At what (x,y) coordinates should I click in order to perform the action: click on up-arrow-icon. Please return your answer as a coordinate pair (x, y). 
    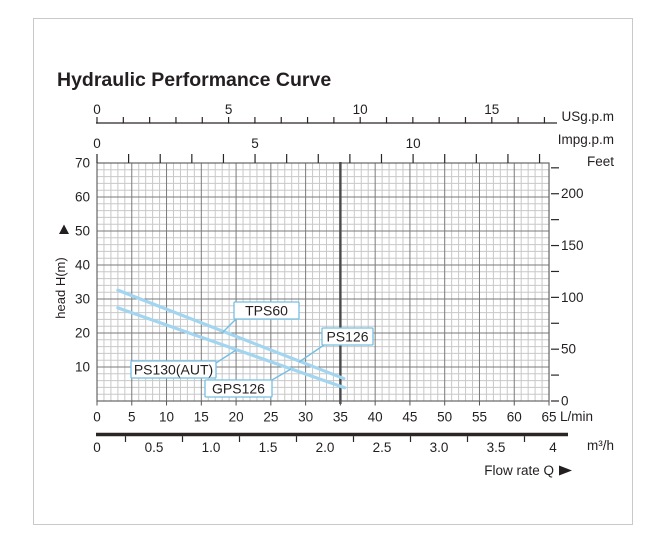
    Looking at the image, I should click on (64, 229).